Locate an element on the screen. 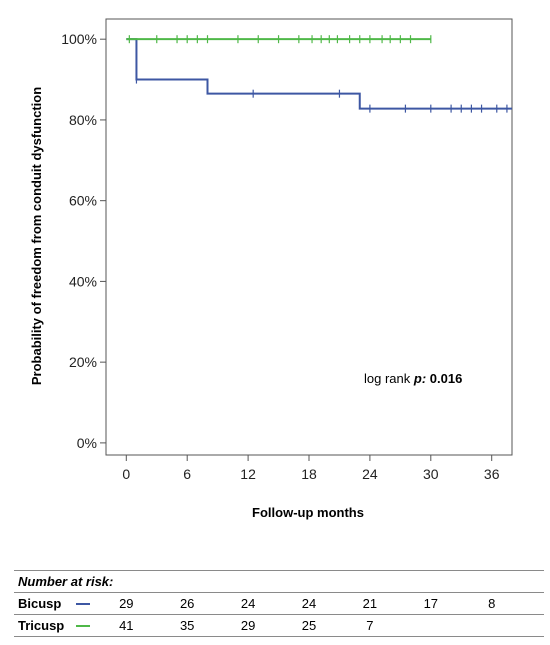  risk-row-bicusp: Bicusp 29 26 24 24 21 17 8 is located at coordinates (279, 604).